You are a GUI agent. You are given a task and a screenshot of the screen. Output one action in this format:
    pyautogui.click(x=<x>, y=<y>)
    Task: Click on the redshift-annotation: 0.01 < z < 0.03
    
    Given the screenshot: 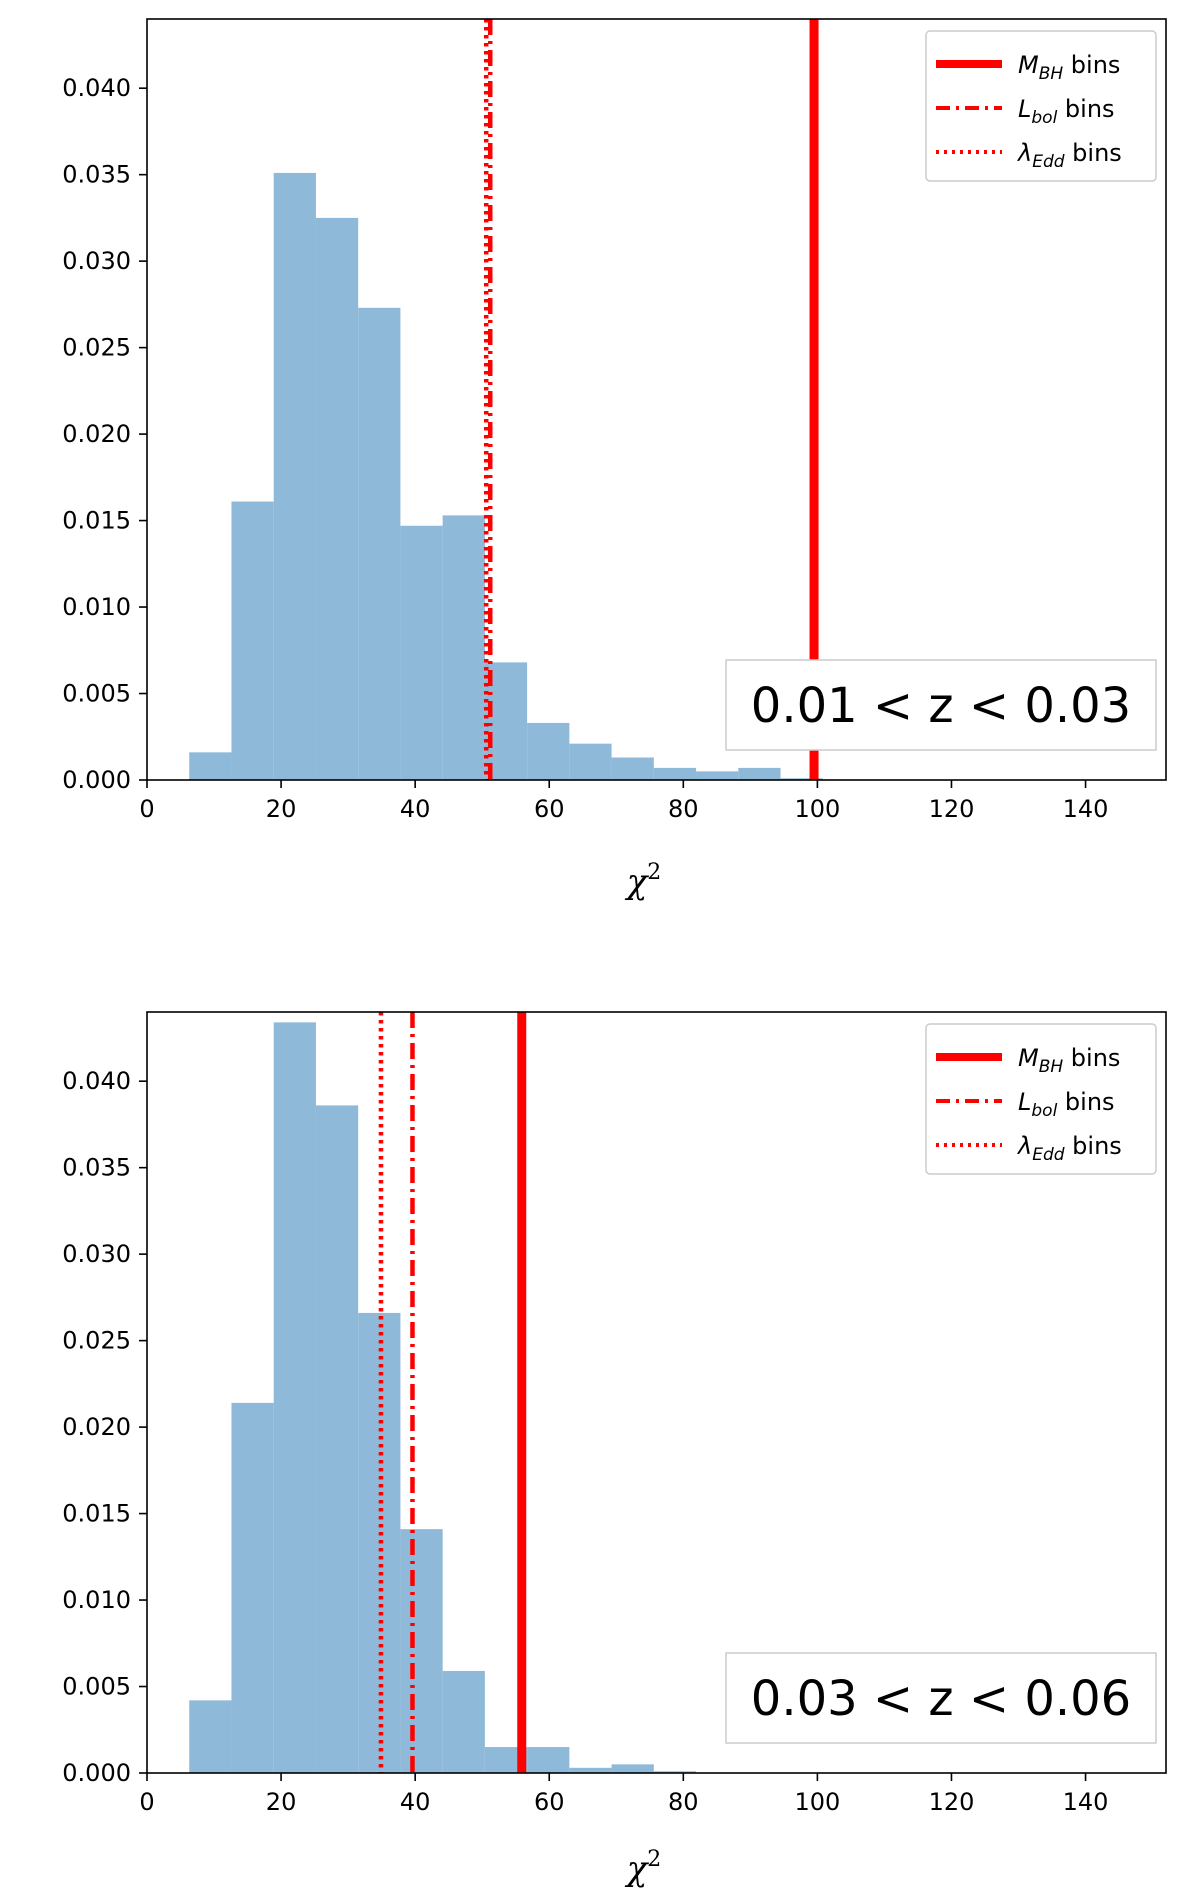 What is the action you would take?
    pyautogui.click(x=941, y=705)
    